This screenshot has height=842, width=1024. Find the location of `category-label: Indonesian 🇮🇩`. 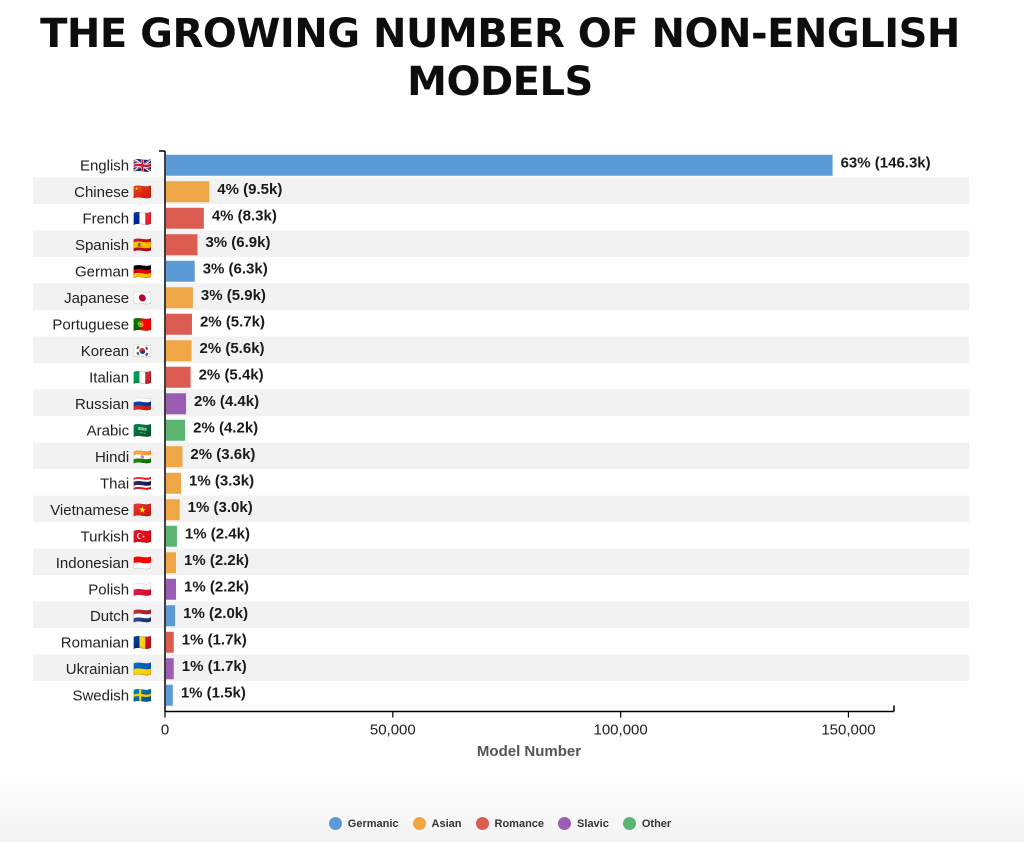

category-label: Indonesian 🇮🇩 is located at coordinates (104, 563).